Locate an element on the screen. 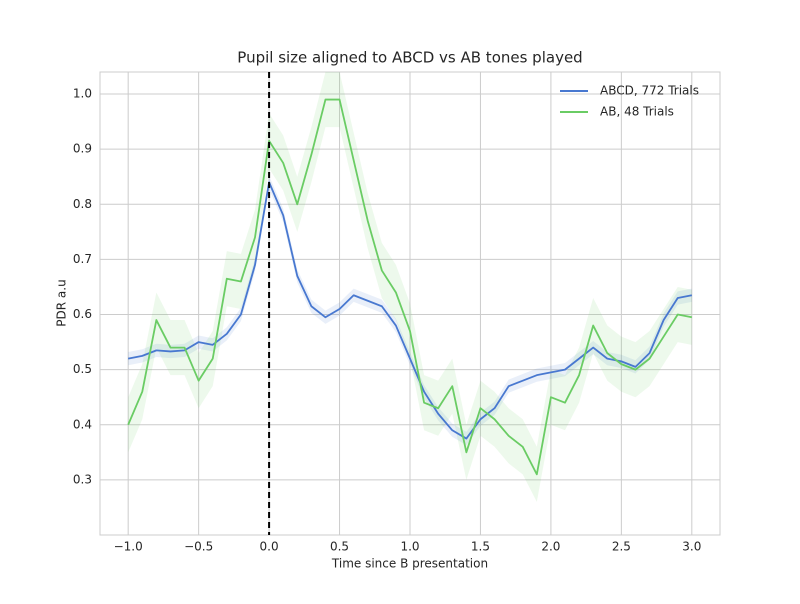 The image size is (800, 604). x-tick-label: −1.0 is located at coordinates (128, 547).